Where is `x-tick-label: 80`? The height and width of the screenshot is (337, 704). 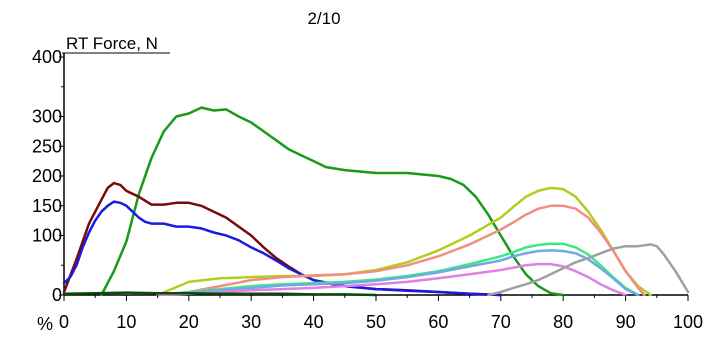
x-tick-label: 80 is located at coordinates (563, 322).